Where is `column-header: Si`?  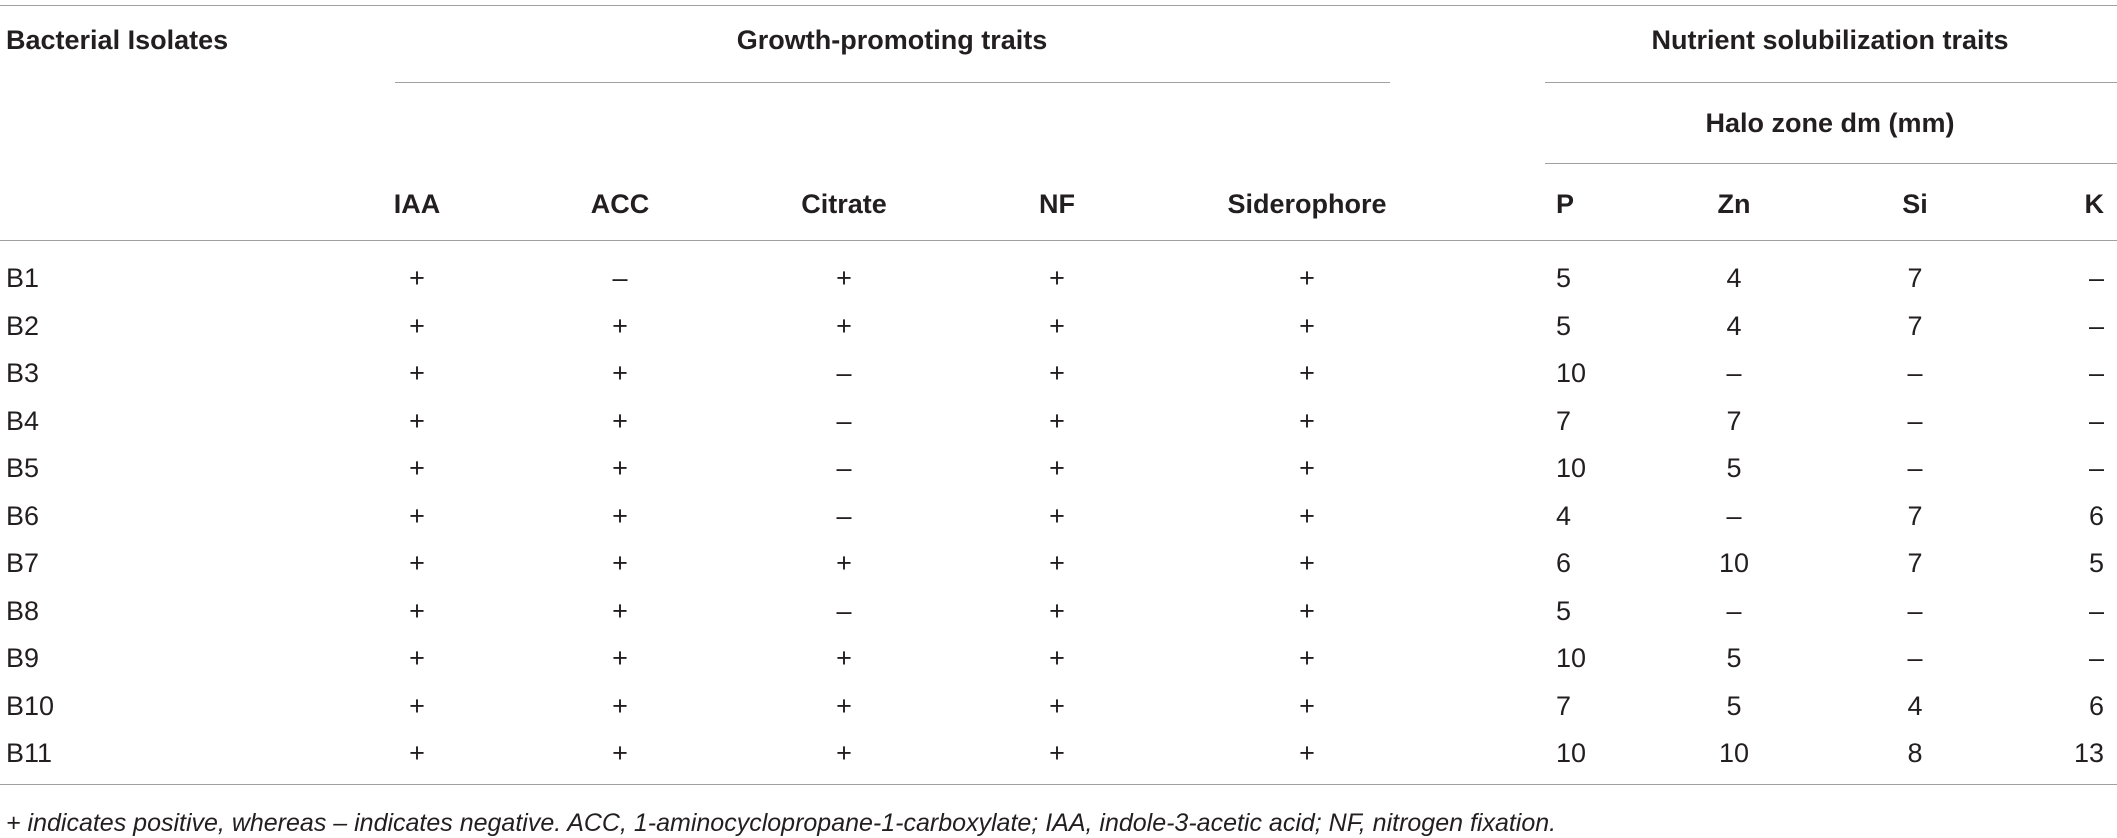 column-header: Si is located at coordinates (1915, 204).